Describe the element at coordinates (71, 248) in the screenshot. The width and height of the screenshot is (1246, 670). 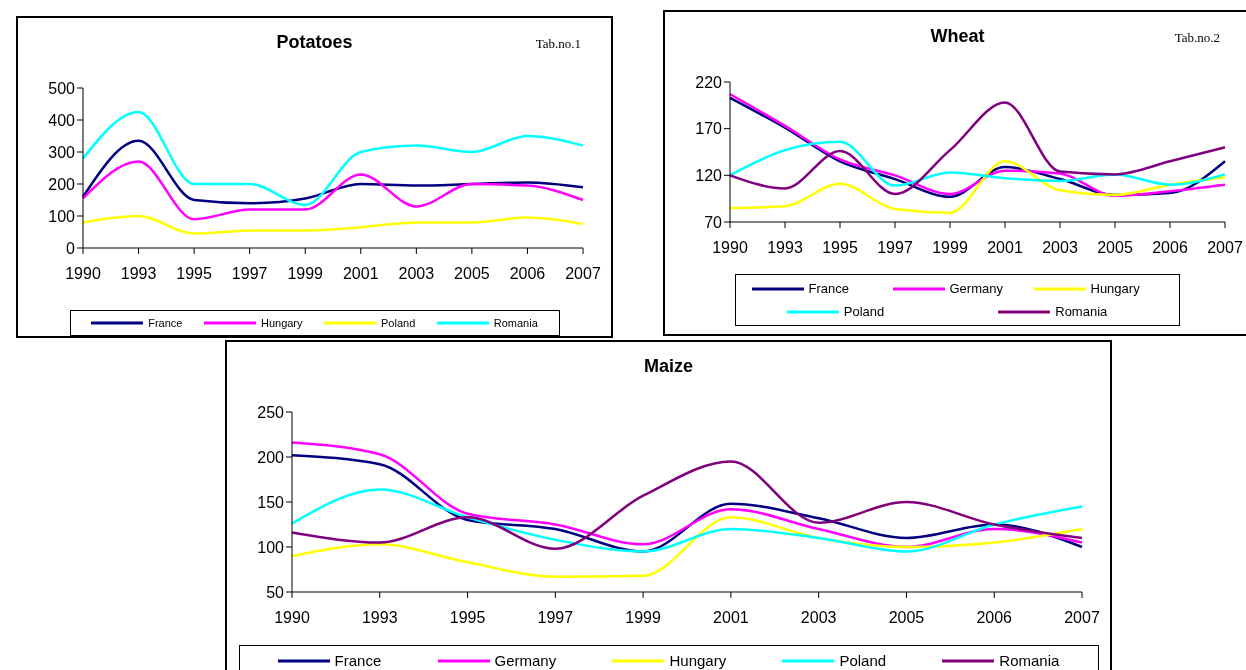
I see `y-tick-label: 0` at that location.